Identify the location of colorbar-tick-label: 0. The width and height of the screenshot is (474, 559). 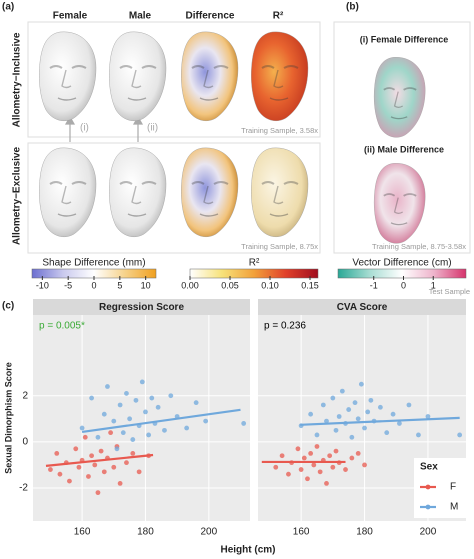
(403, 285).